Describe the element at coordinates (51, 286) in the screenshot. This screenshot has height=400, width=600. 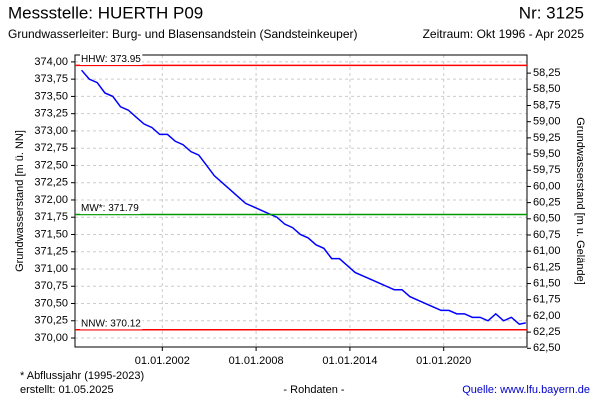
I see `y-tick-label: 370,75` at that location.